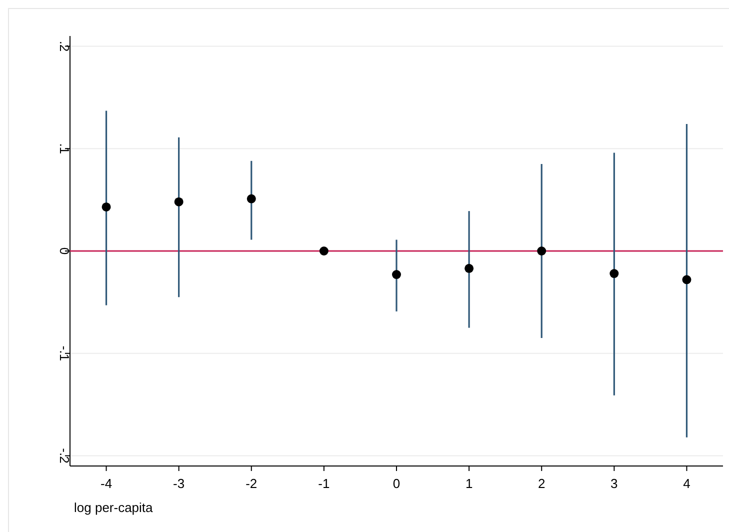 The width and height of the screenshot is (729, 532). Describe the element at coordinates (469, 483) in the screenshot. I see `x-tick-label: 1` at that location.